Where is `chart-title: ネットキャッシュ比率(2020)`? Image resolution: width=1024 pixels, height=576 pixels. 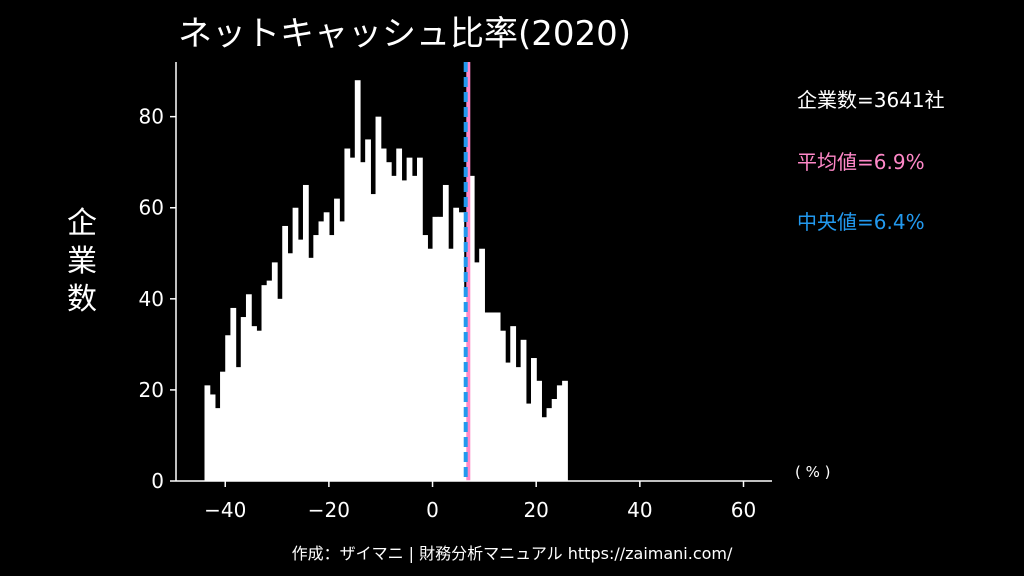
chart-title: ネットキャッシュ比率(2020) is located at coordinates (405, 34).